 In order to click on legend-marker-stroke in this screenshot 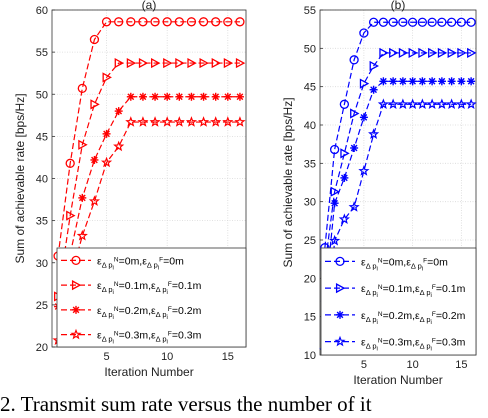, I will do `click(76, 310)`.